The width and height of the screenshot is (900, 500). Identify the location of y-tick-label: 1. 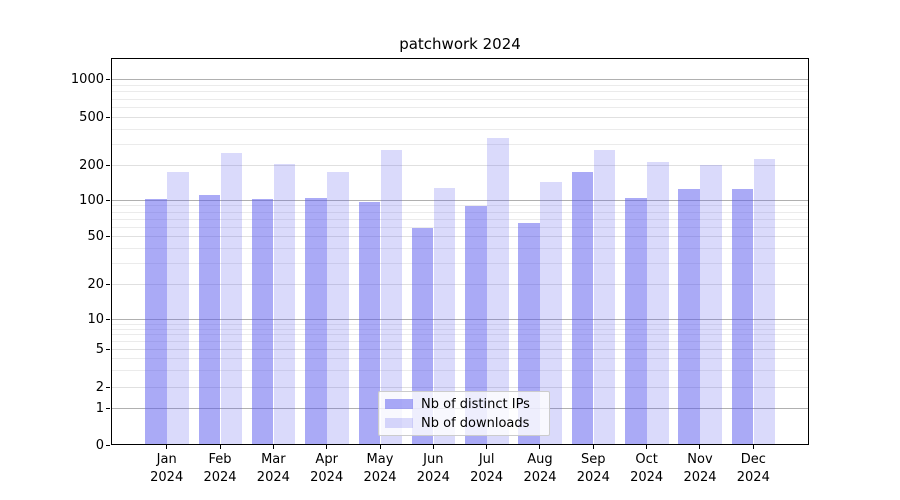
(99, 408).